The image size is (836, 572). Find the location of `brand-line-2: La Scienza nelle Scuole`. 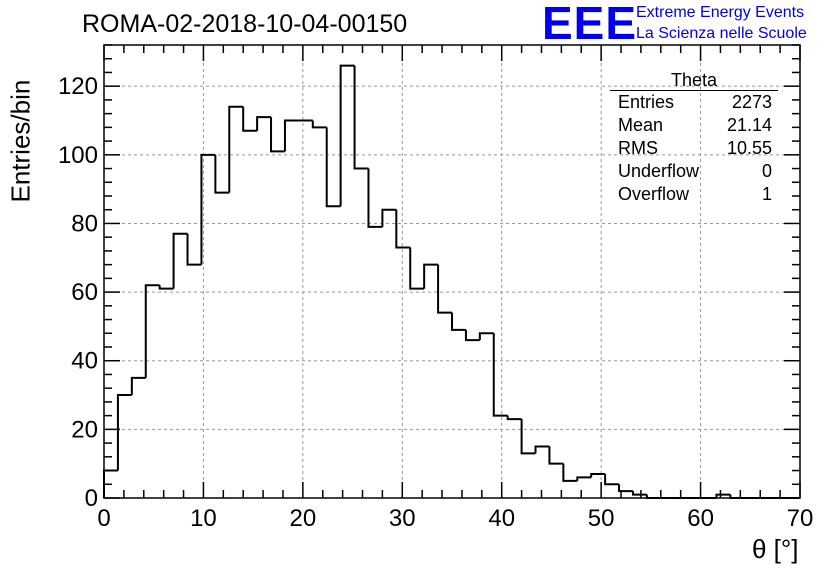

brand-line-2: La Scienza nelle Scuole is located at coordinates (721, 33).